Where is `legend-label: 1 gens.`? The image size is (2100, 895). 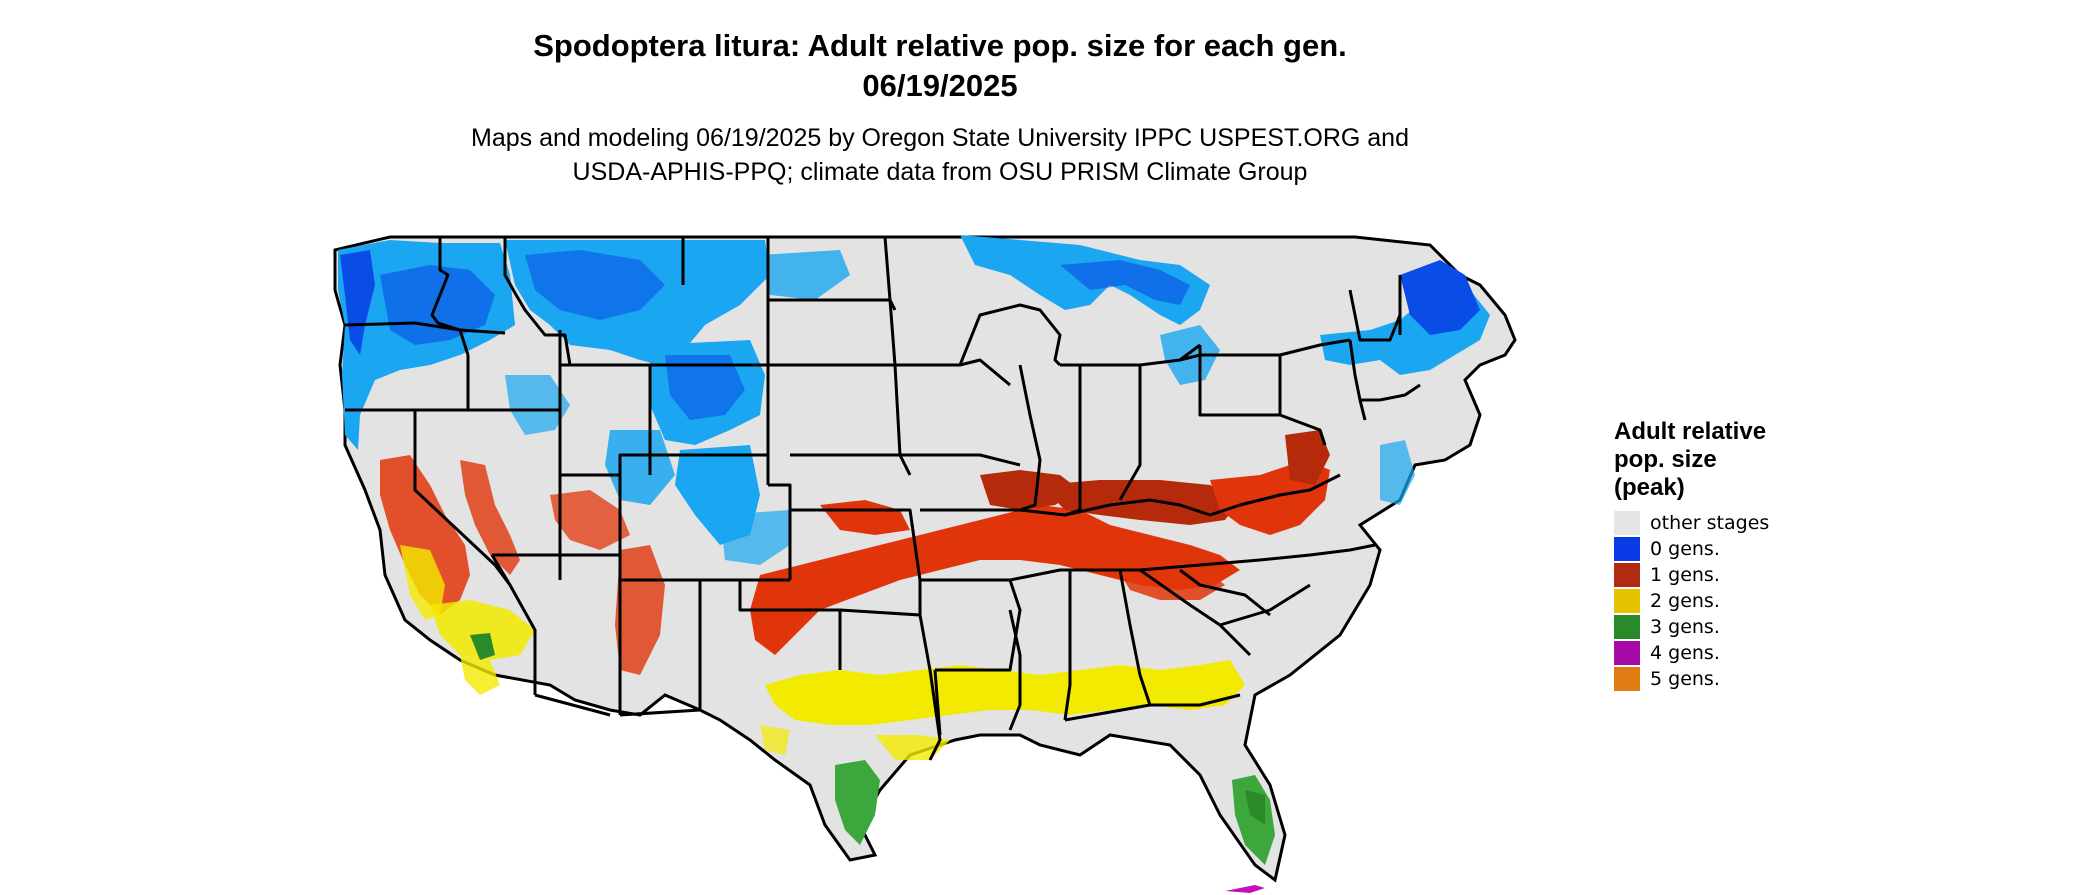 legend-label: 1 gens. is located at coordinates (1685, 575).